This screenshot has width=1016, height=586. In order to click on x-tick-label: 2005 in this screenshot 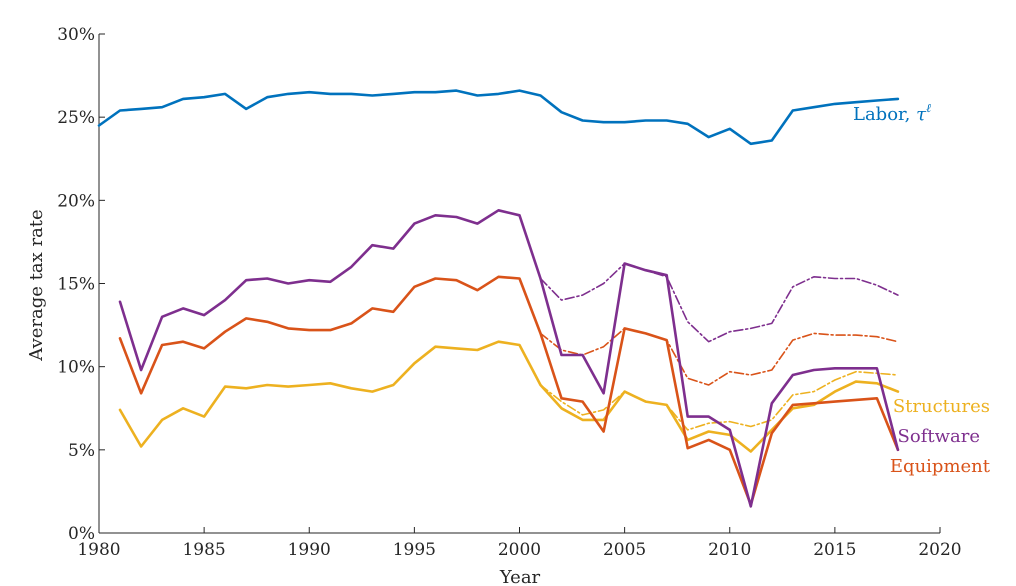, I will do `click(624, 550)`.